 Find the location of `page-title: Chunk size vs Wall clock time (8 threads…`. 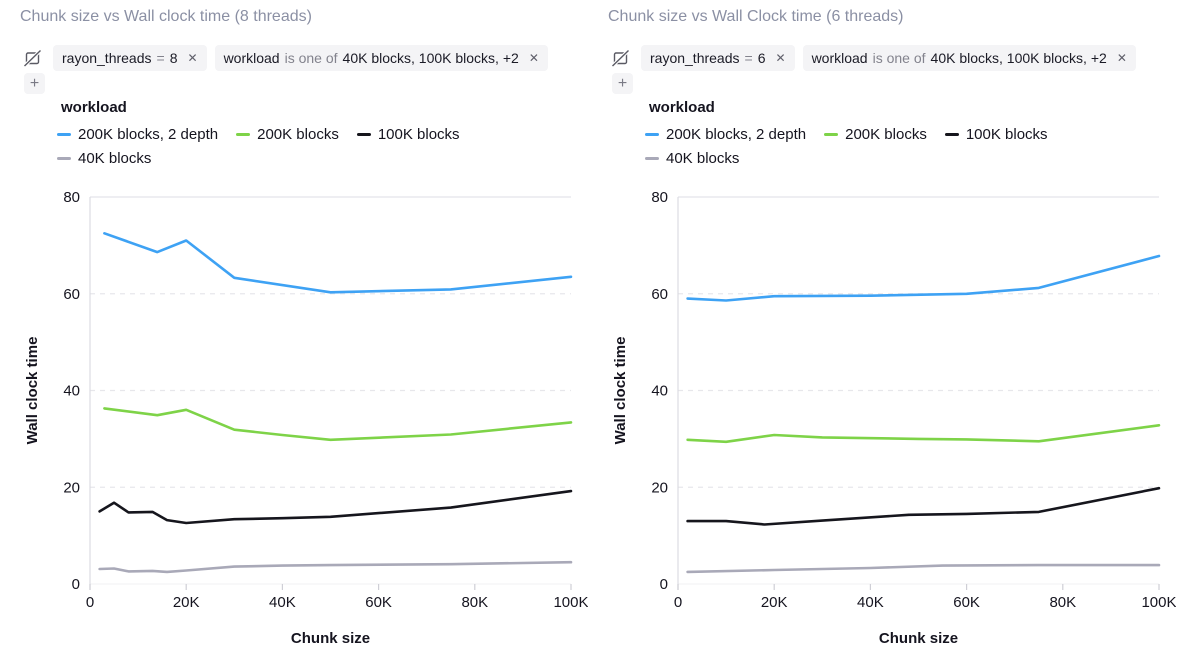

page-title: Chunk size vs Wall clock time (8 threads… is located at coordinates (166, 16).